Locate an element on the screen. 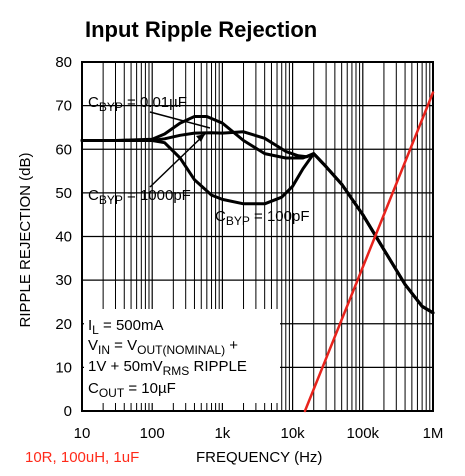 This screenshot has width=465, height=476. pointer-0-01uf is located at coordinates (180, 120).